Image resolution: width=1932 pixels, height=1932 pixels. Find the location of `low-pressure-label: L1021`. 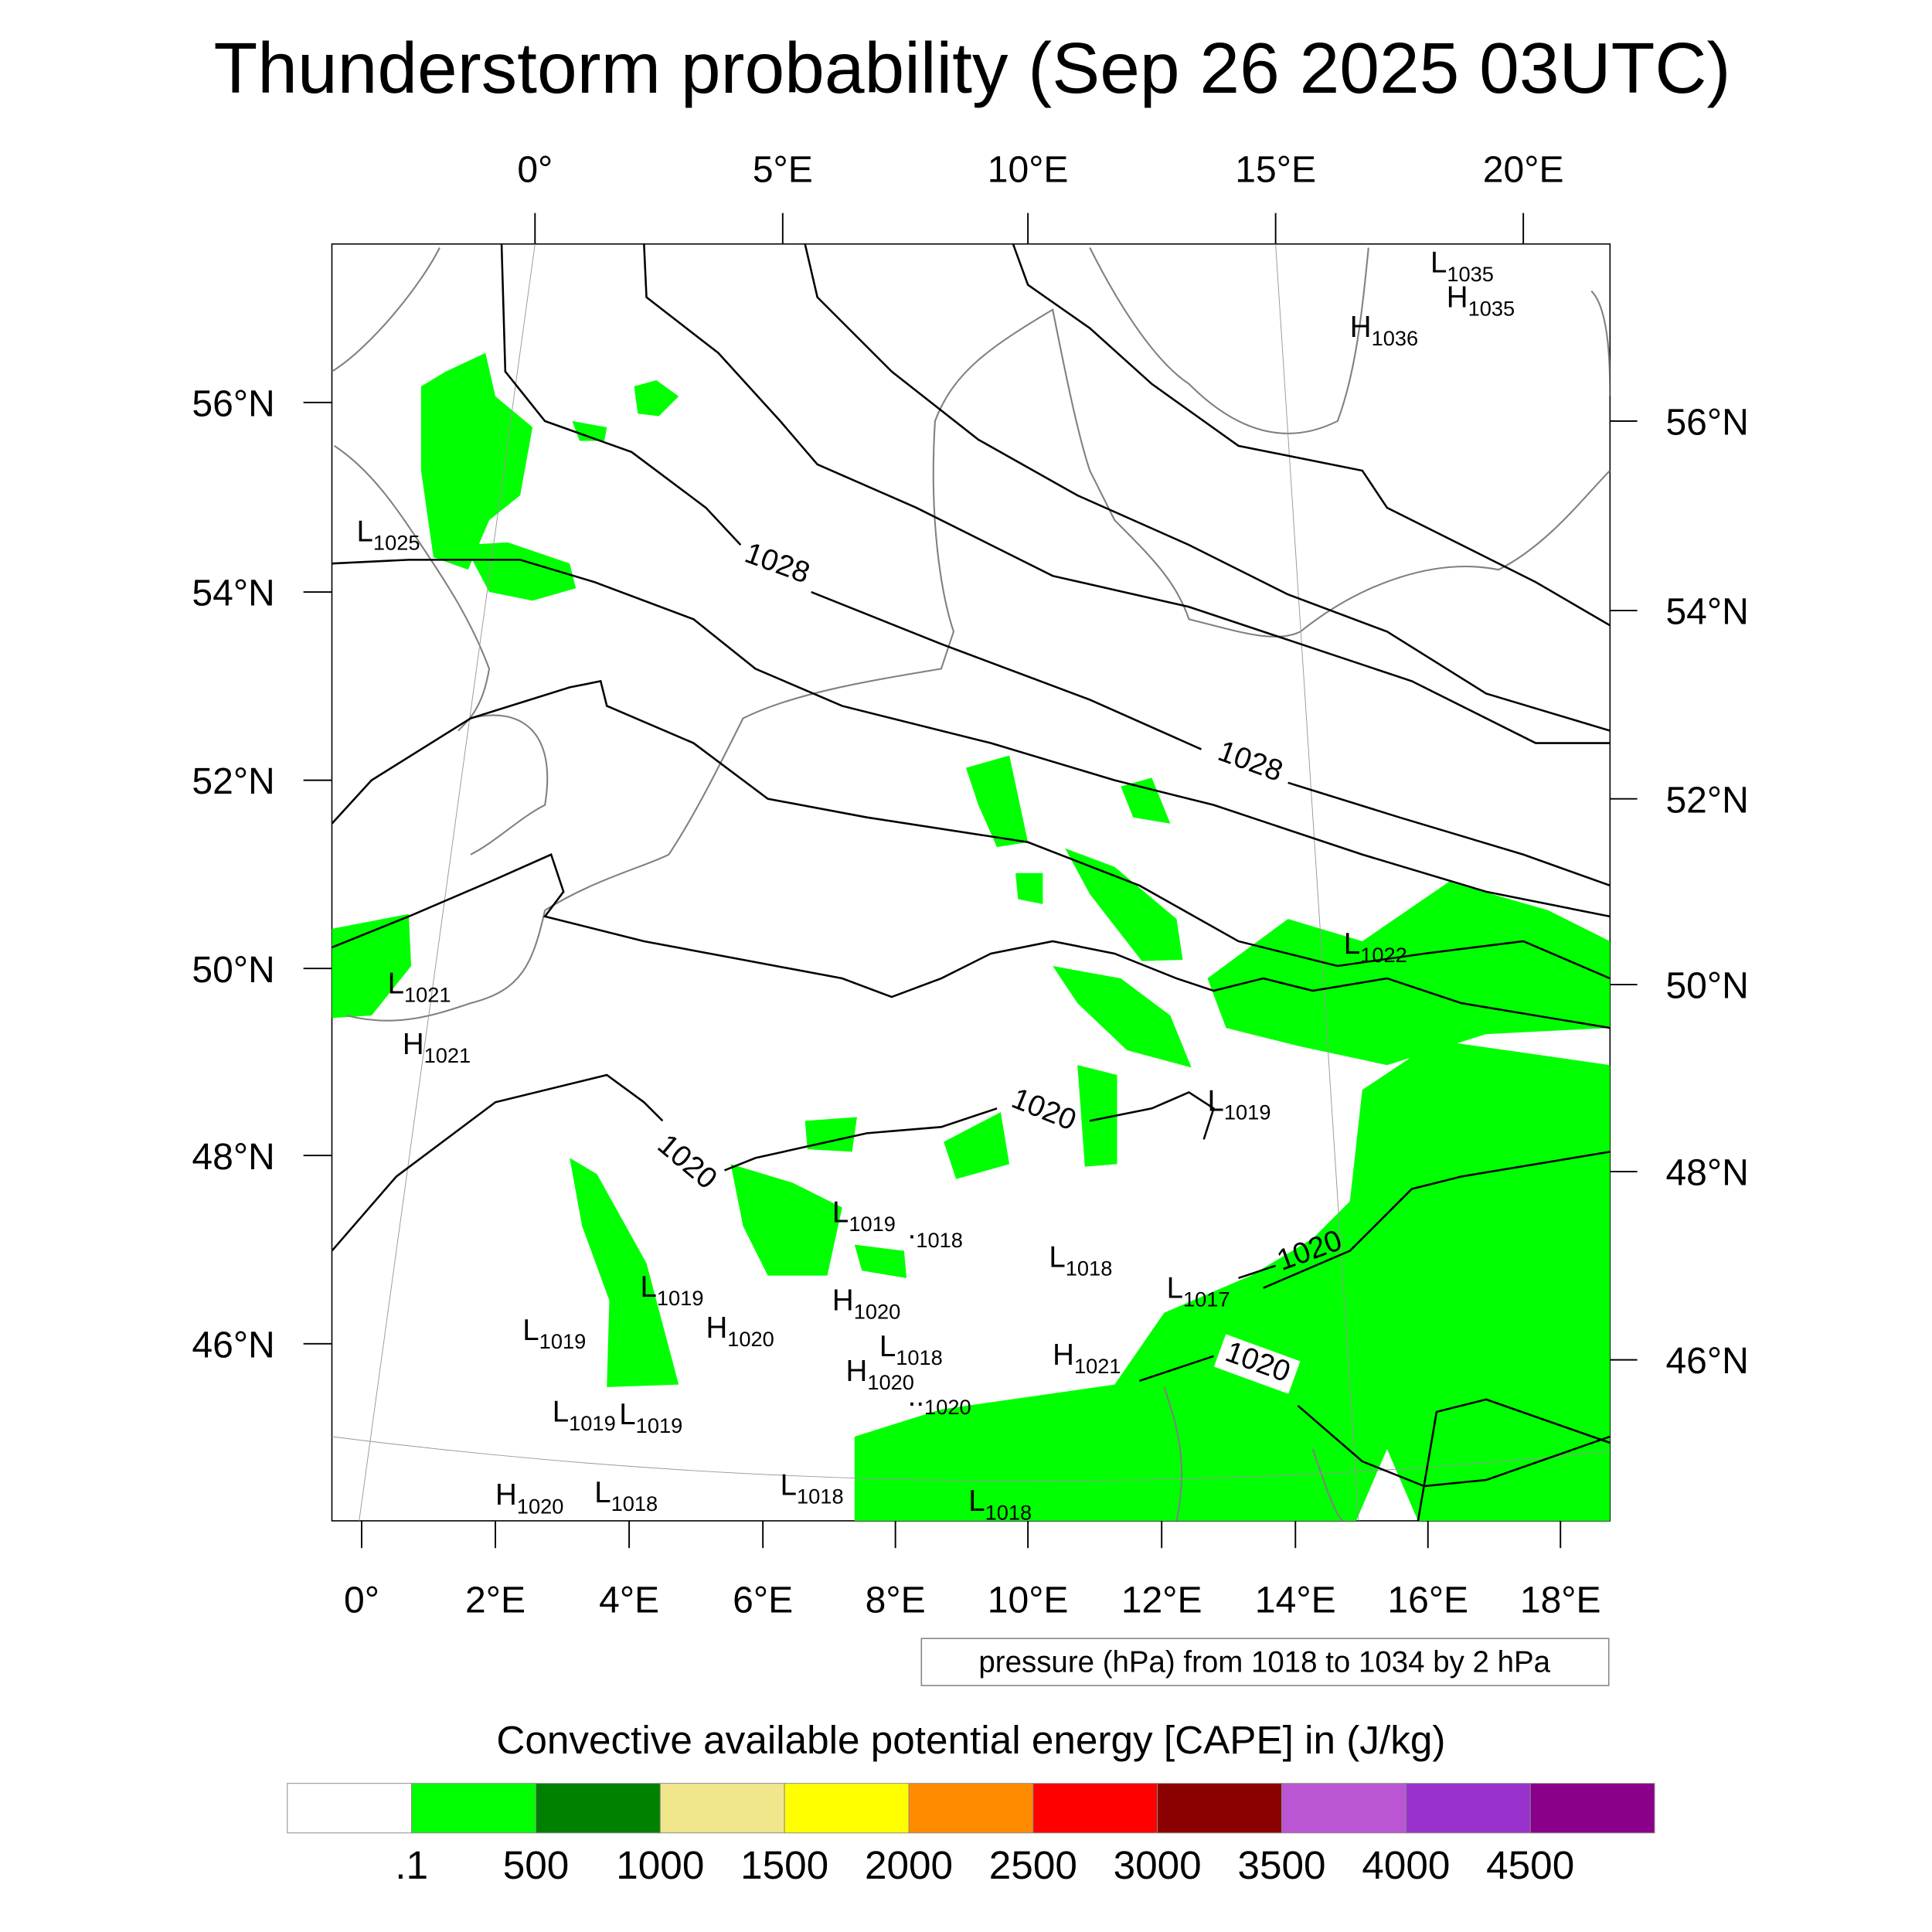

low-pressure-label: L1021 is located at coordinates (420, 986).